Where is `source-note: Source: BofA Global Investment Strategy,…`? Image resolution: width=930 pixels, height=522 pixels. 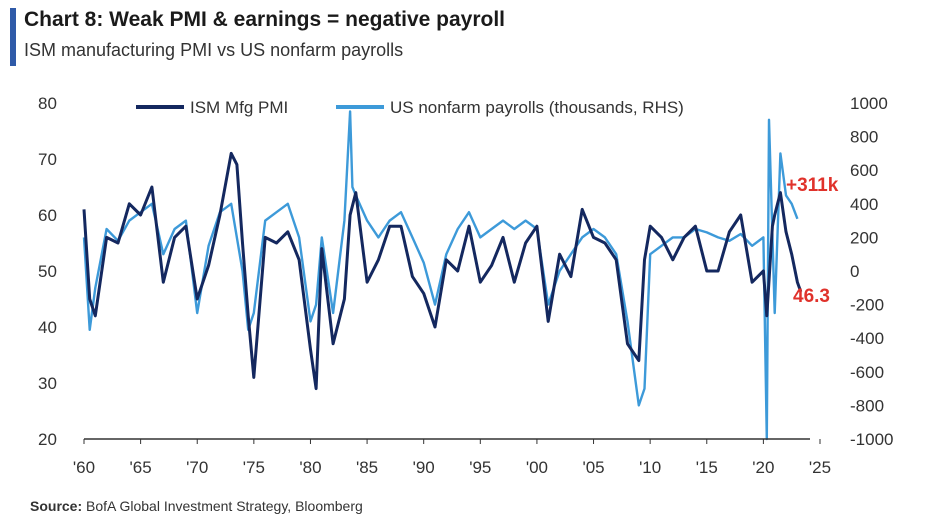
source-note: Source: BofA Global Investment Strategy,… is located at coordinates (196, 506).